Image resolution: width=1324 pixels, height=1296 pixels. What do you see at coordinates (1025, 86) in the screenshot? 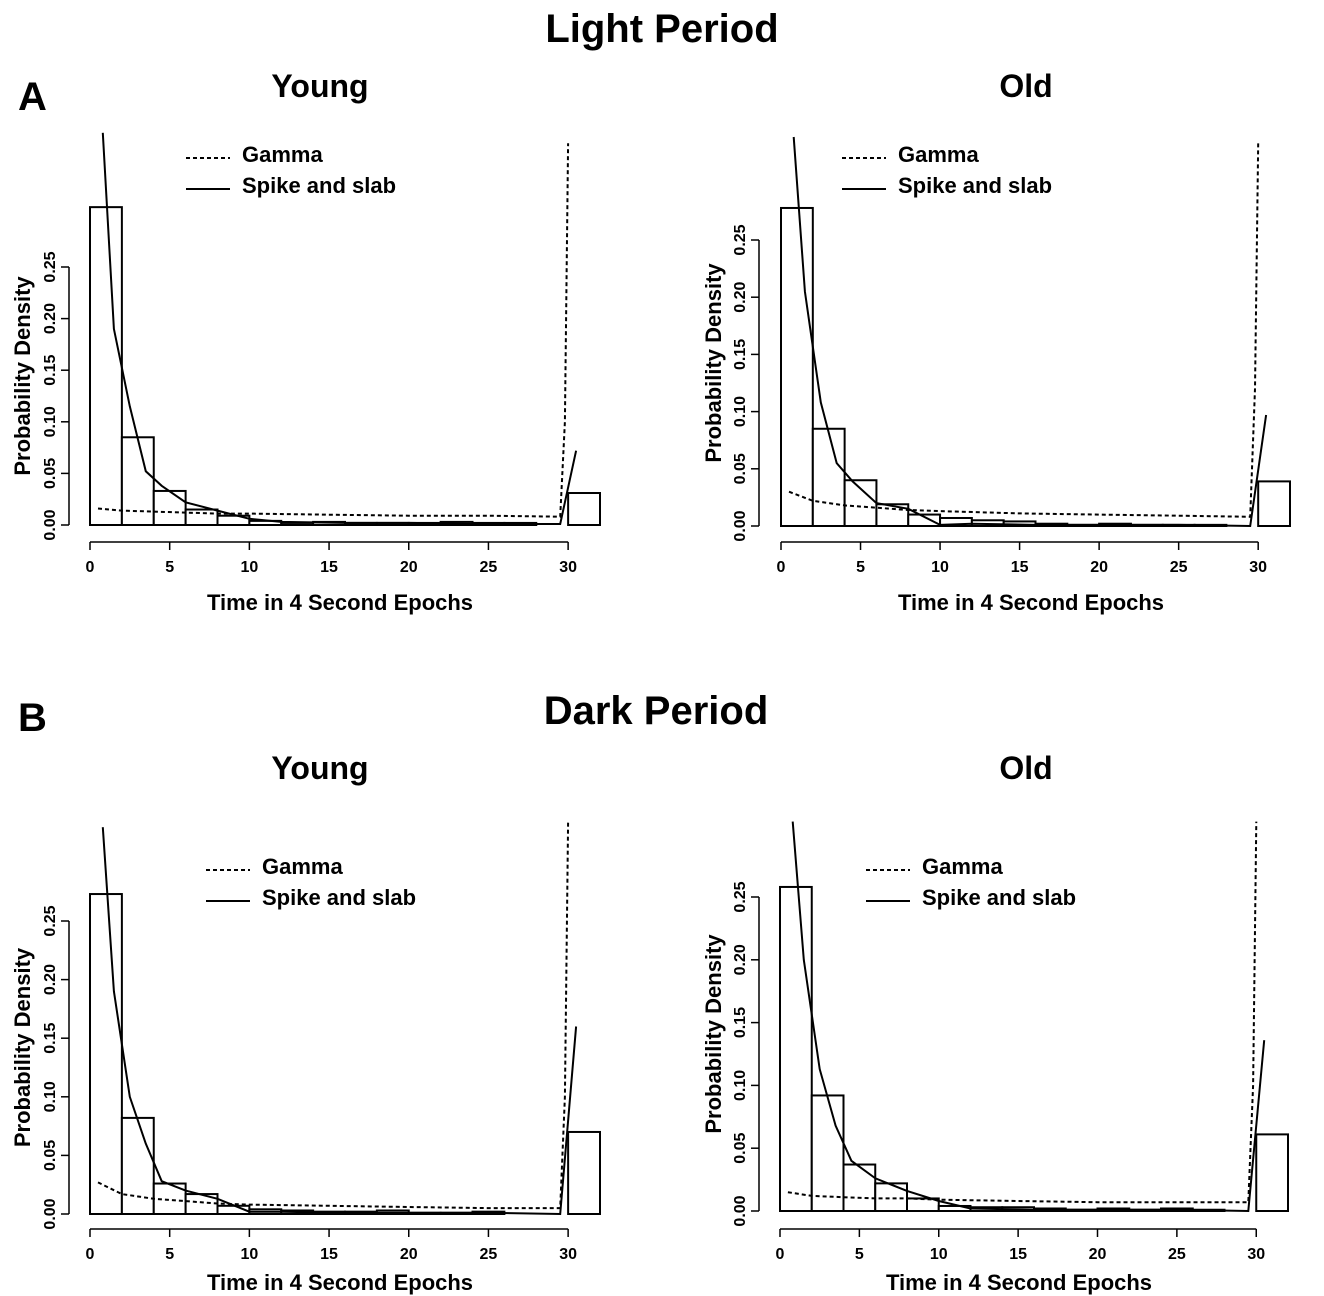
I see `panel-title: Old` at bounding box center [1025, 86].